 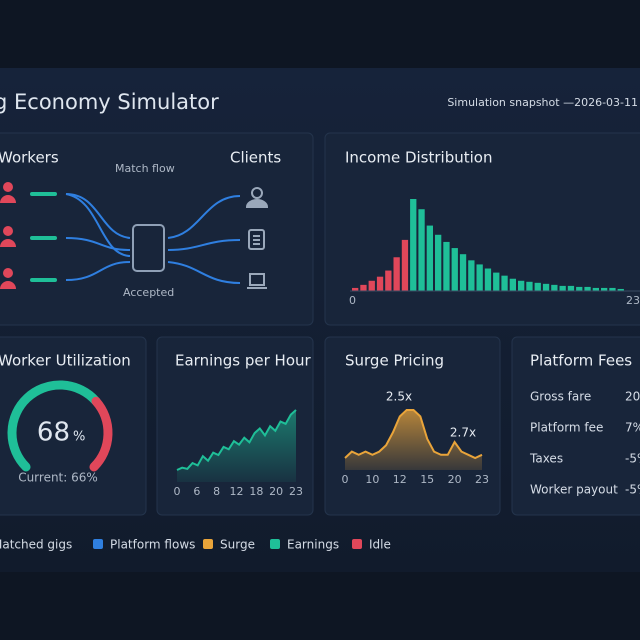 What do you see at coordinates (148, 248) in the screenshot?
I see `phone-icon` at bounding box center [148, 248].